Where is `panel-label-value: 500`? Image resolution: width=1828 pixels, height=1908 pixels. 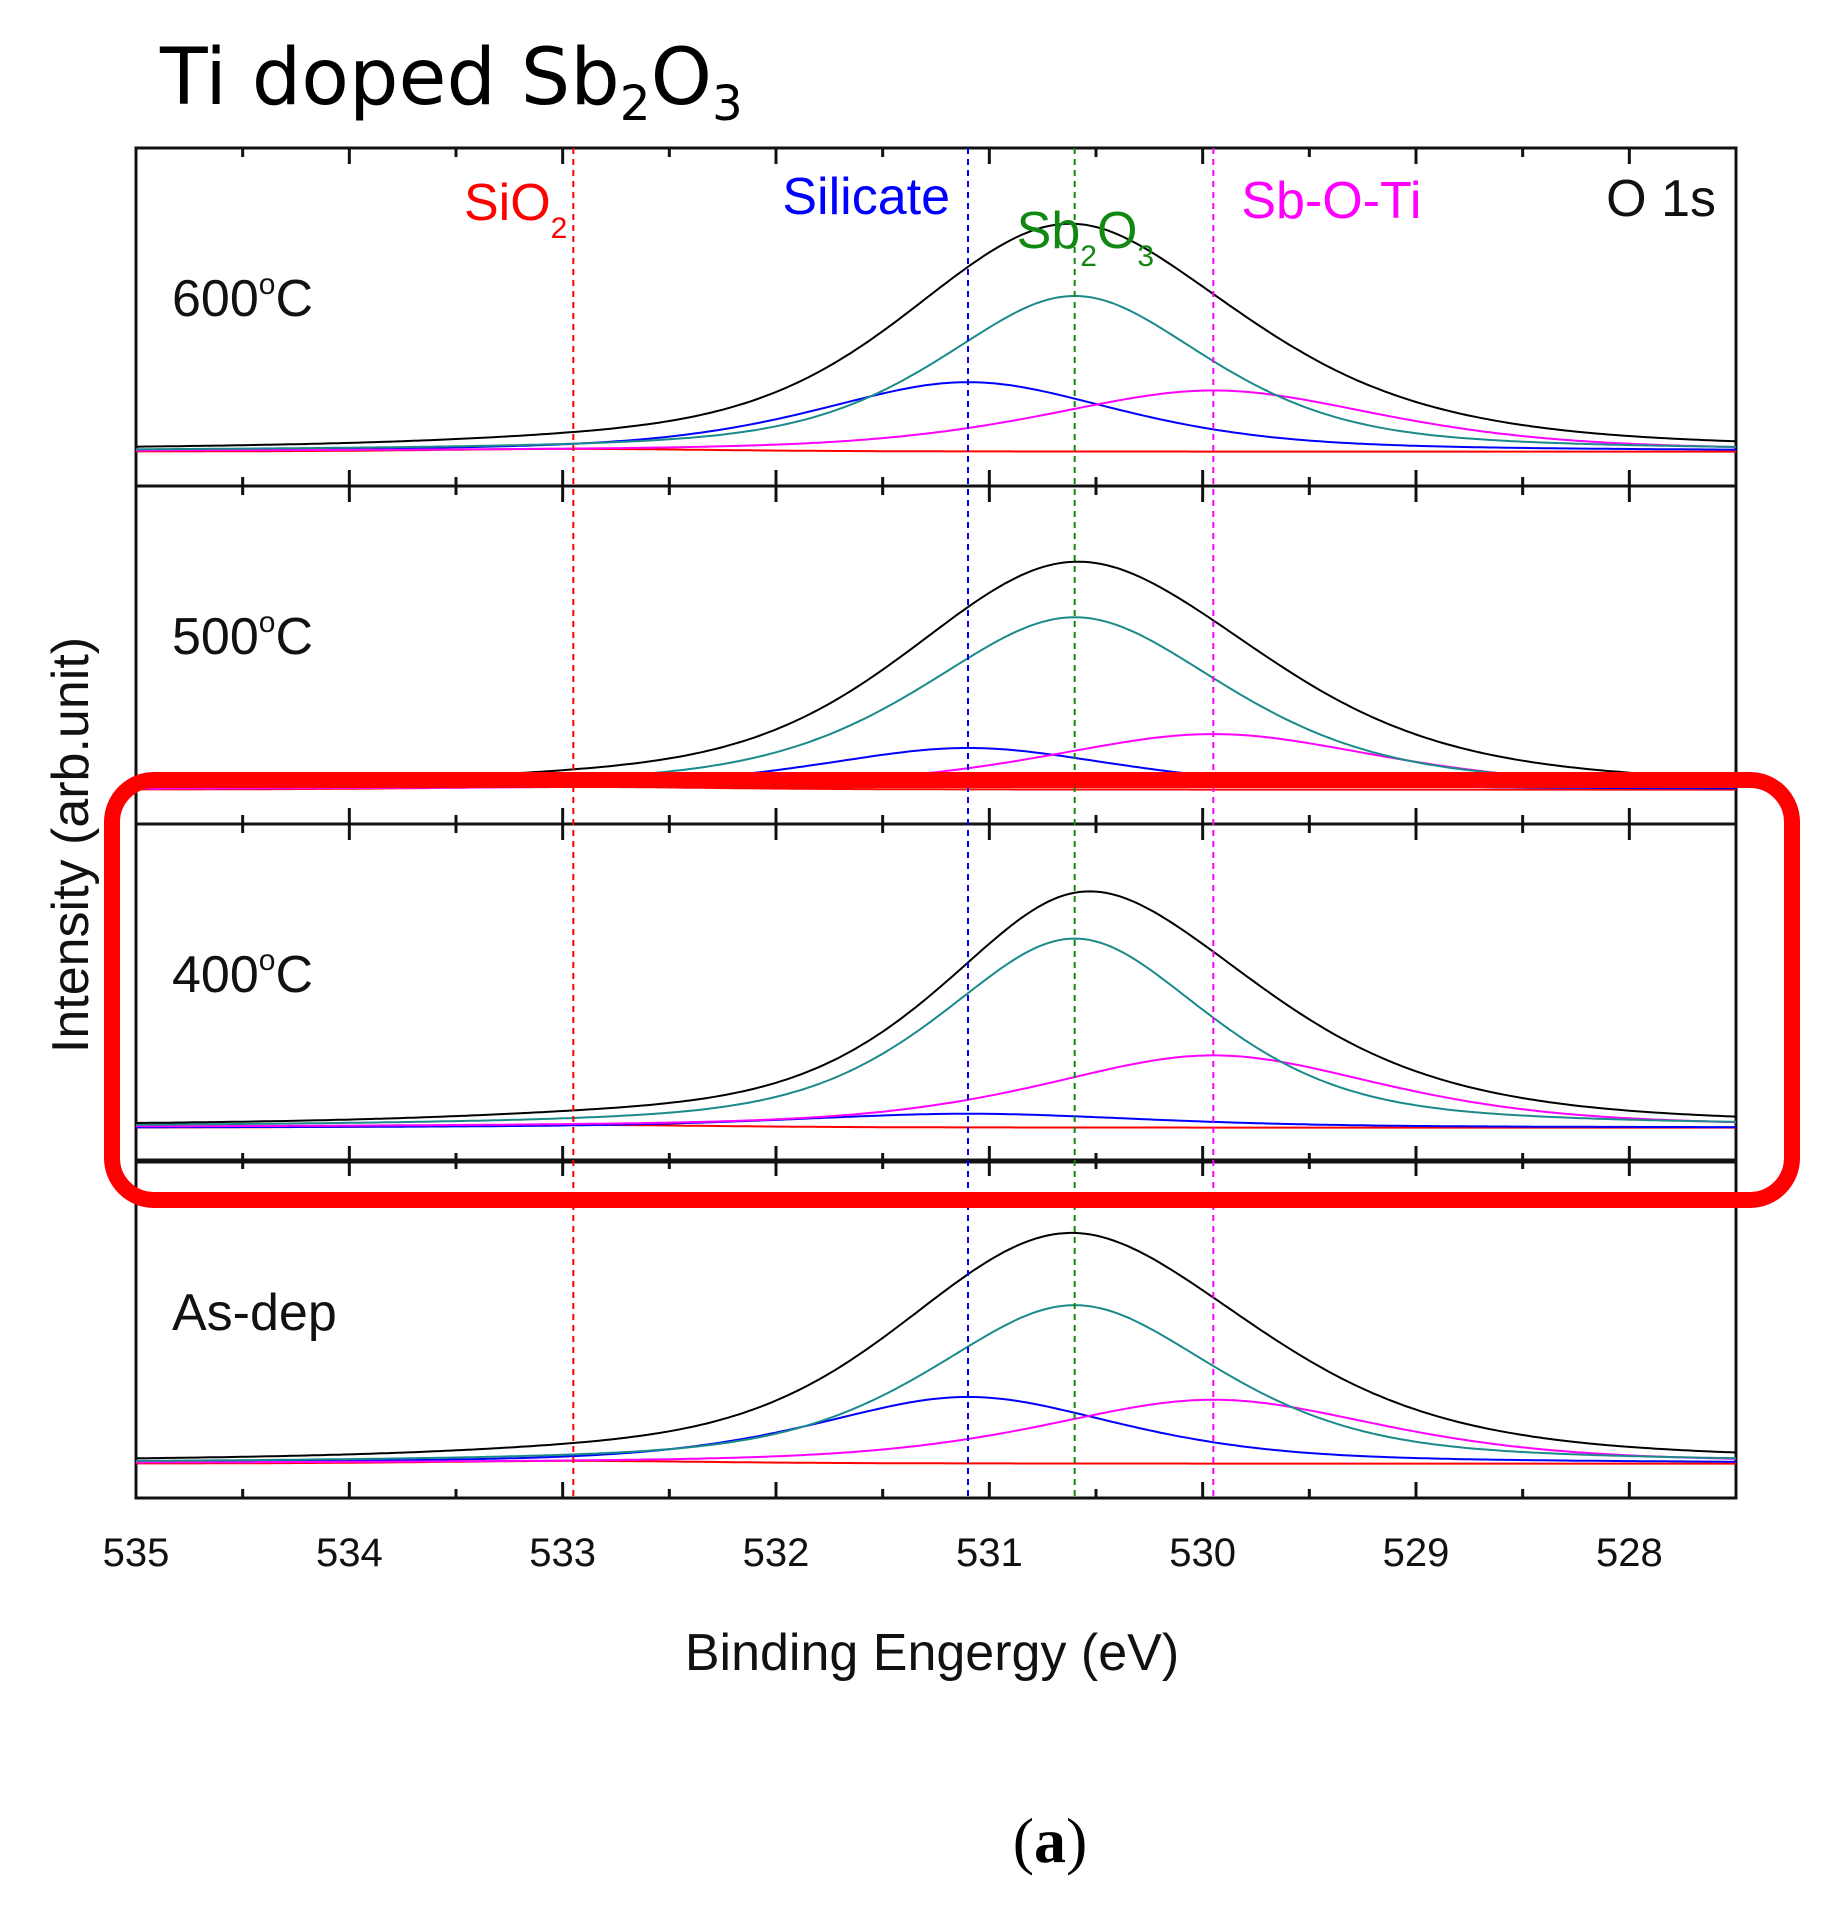
panel-label-value: 500 is located at coordinates (215, 637).